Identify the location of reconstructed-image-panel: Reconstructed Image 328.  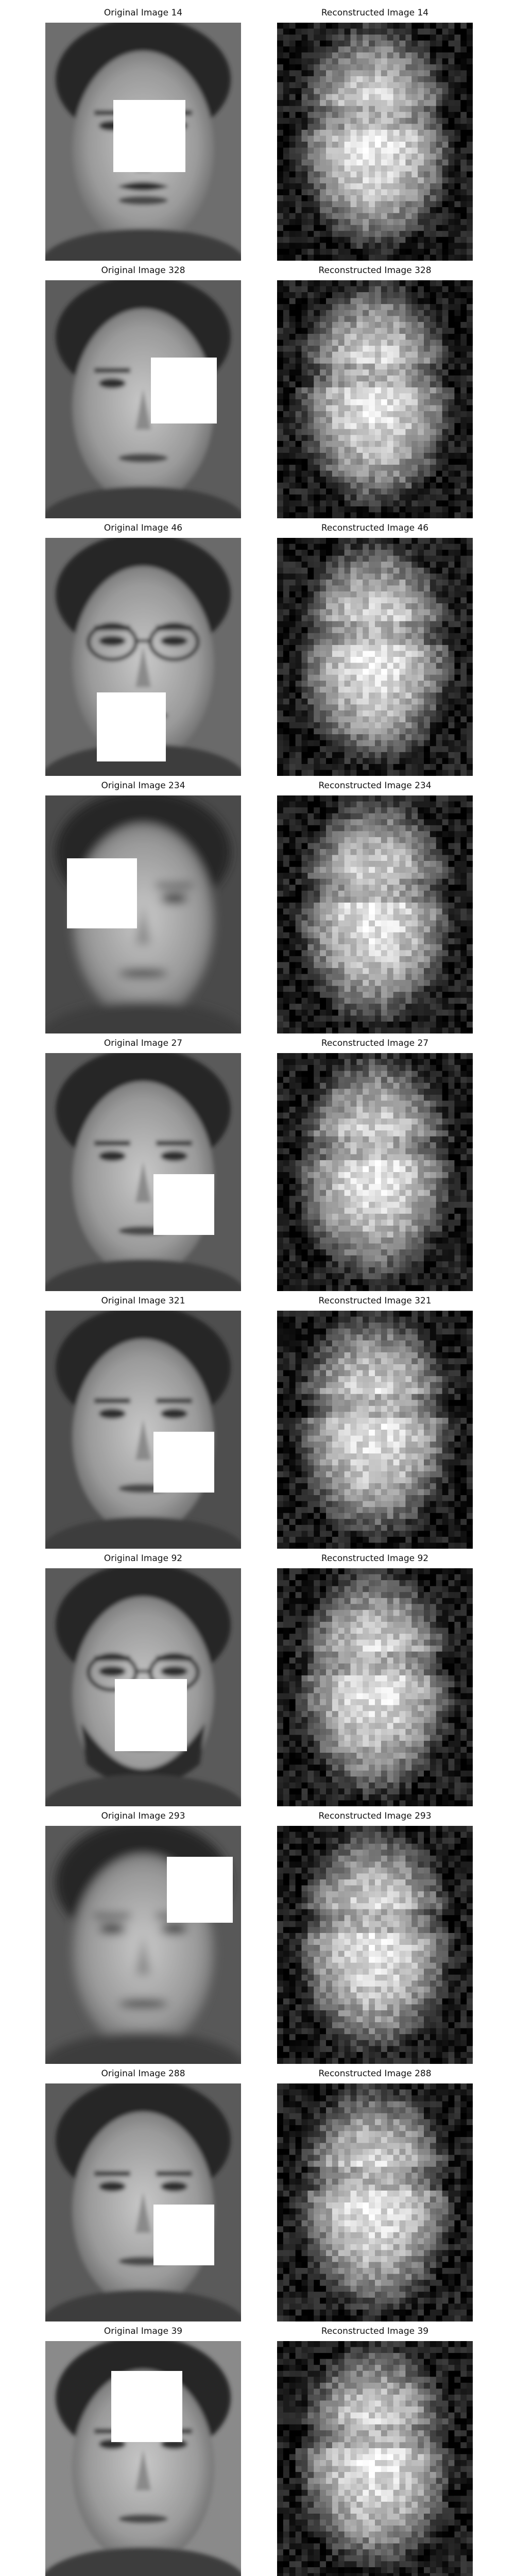
(375, 390).